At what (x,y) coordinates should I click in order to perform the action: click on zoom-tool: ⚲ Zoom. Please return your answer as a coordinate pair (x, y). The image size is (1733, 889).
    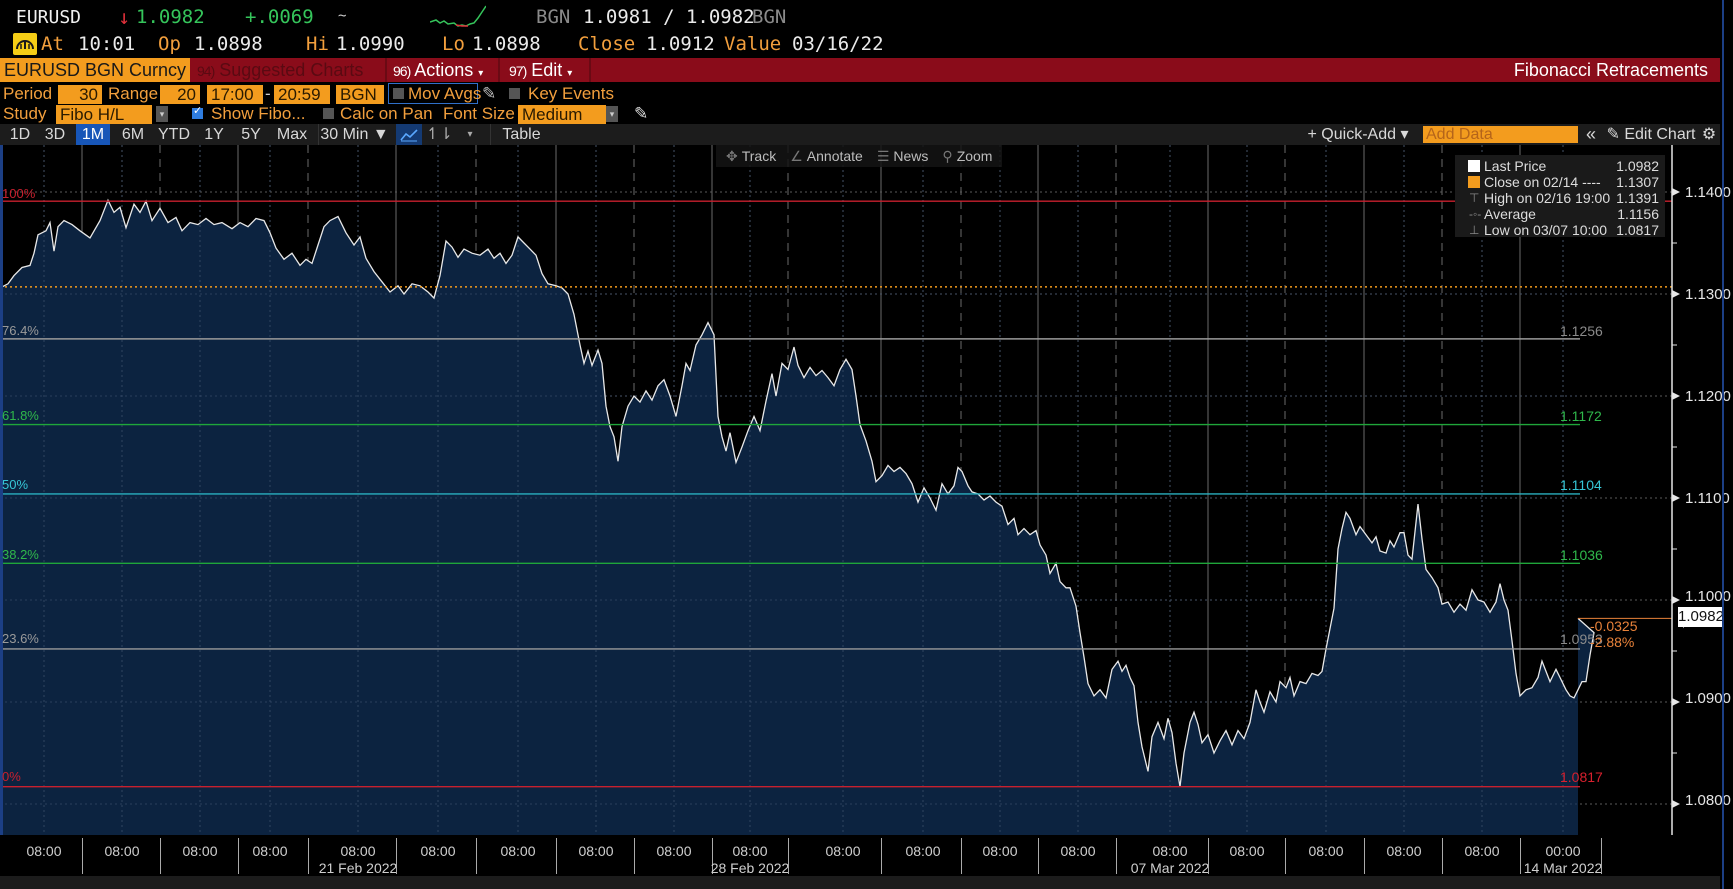
    Looking at the image, I should click on (967, 155).